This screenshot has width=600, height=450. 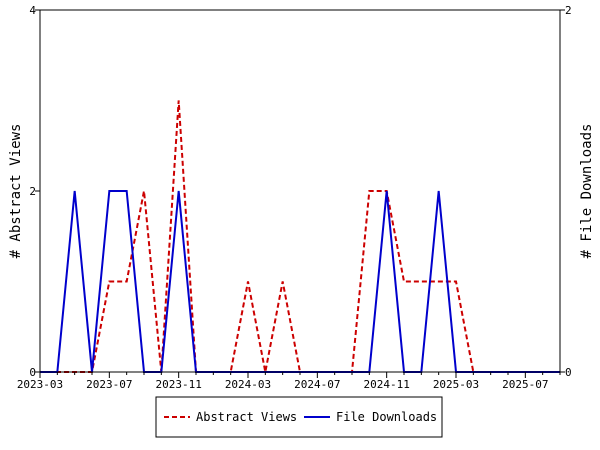 I want to click on x-tick-label: 2023-11, so click(x=178, y=384).